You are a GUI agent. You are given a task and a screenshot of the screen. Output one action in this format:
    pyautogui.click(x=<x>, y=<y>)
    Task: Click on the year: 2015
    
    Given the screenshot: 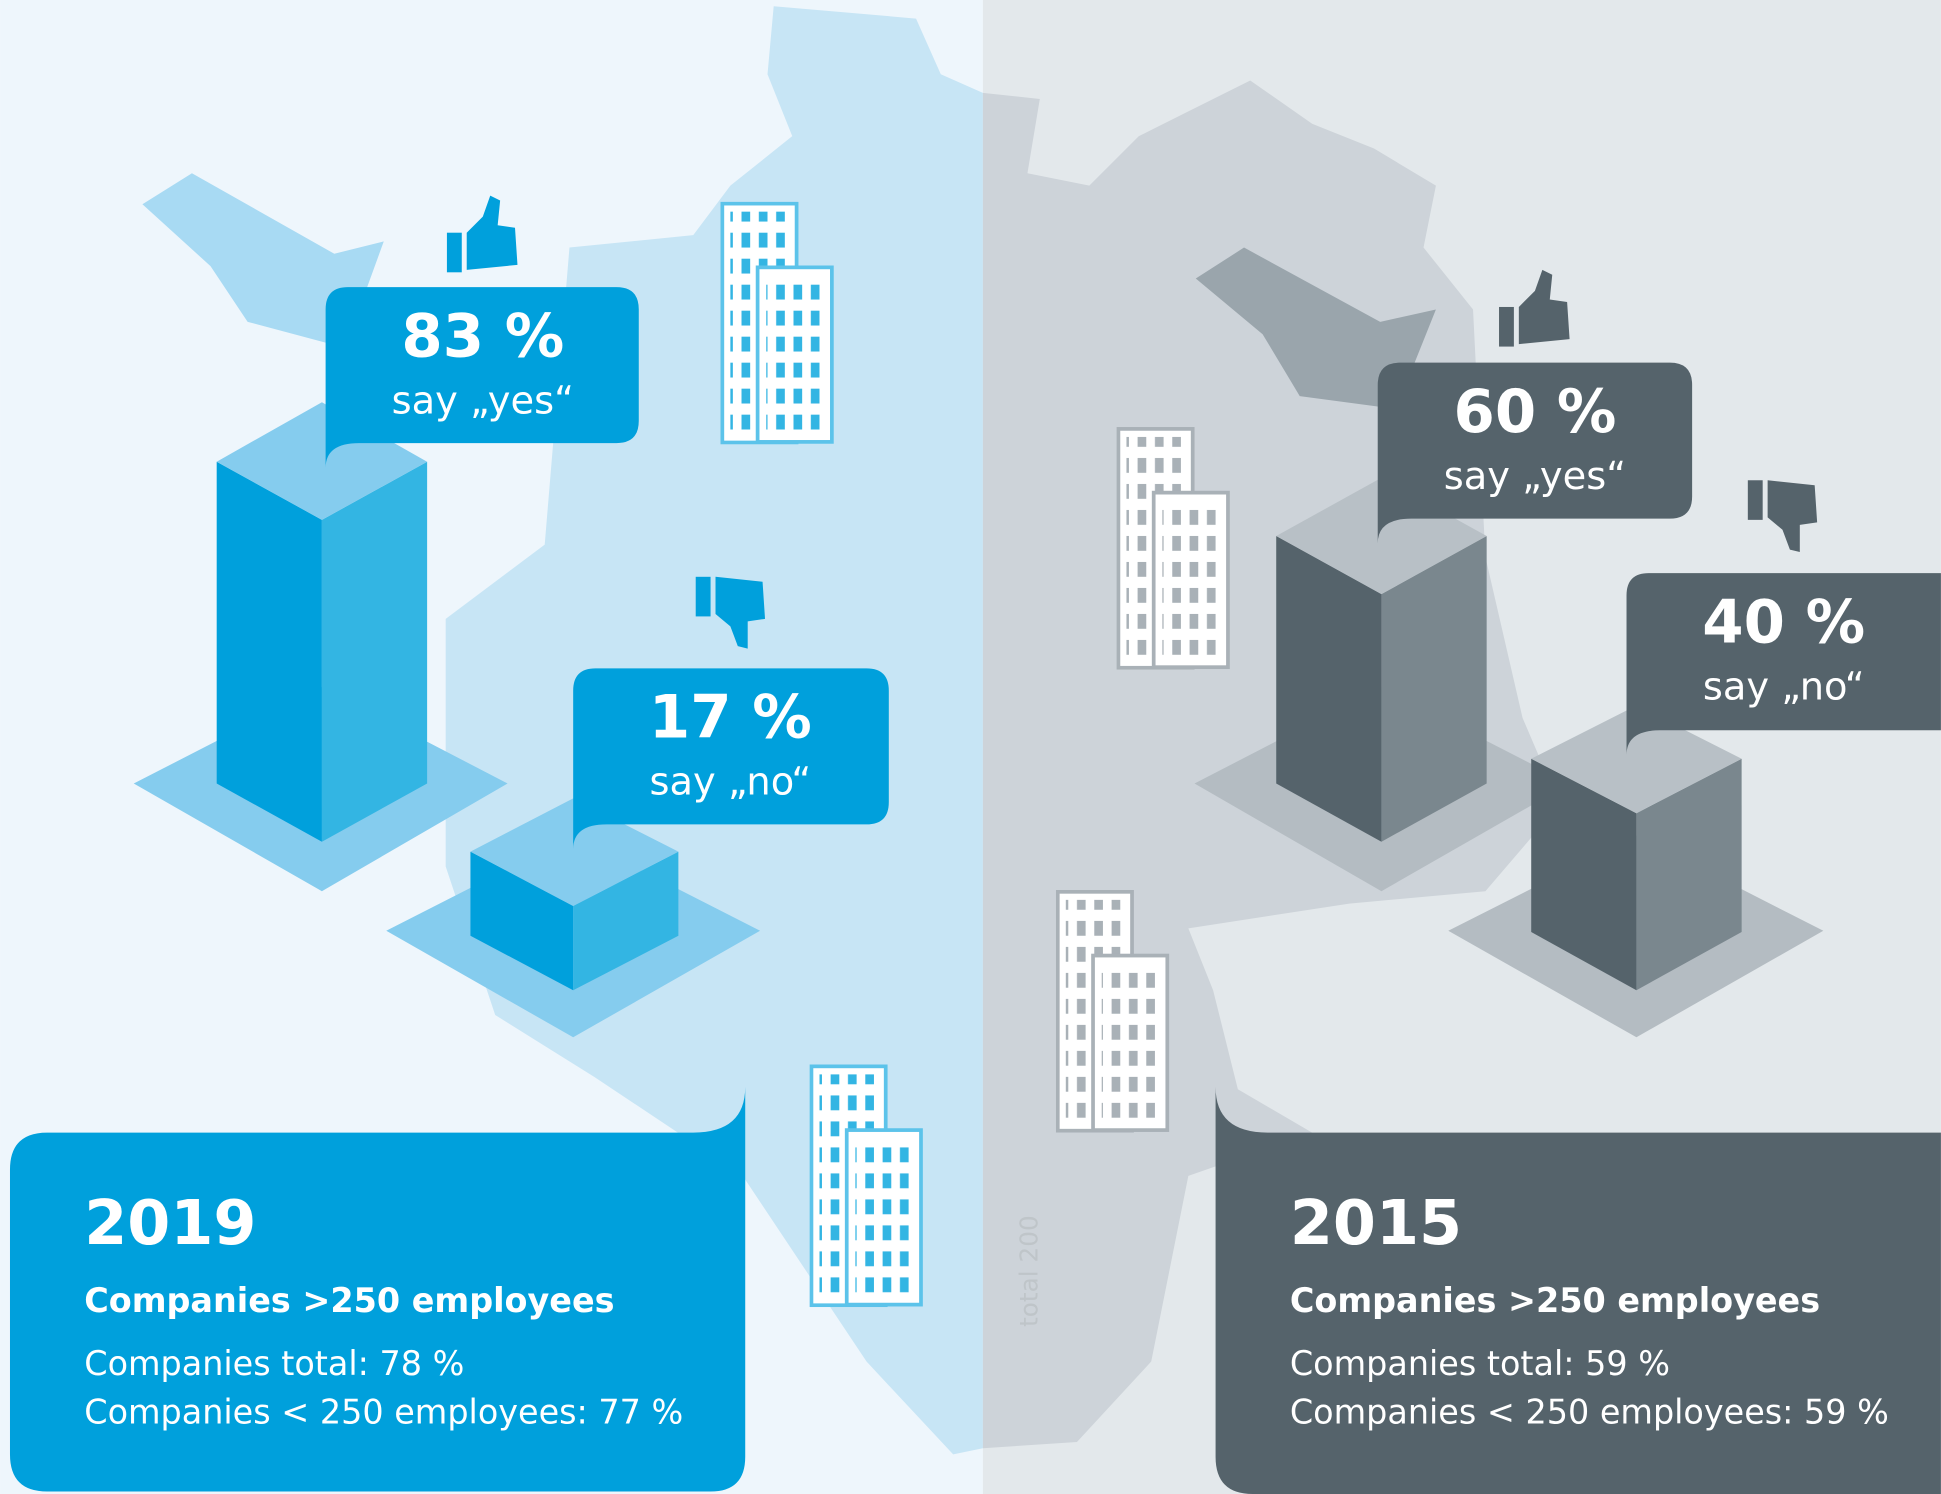 What is the action you would take?
    pyautogui.click(x=1376, y=1223)
    